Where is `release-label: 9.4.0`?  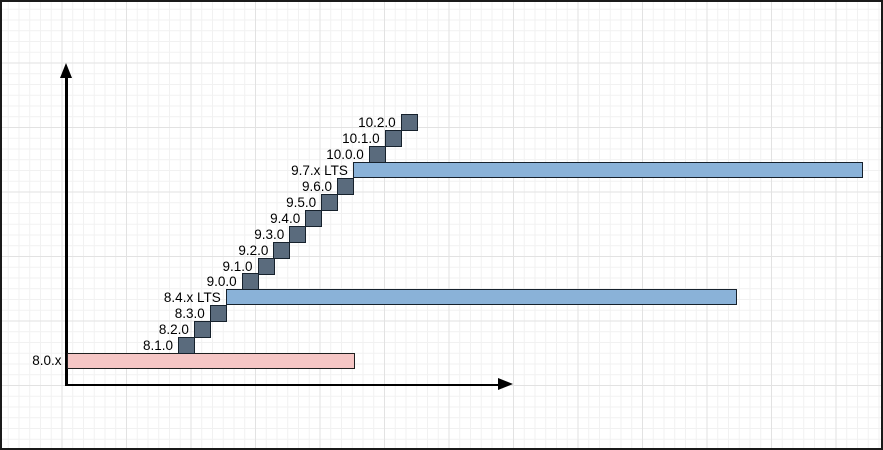 release-label: 9.4.0 is located at coordinates (285, 218).